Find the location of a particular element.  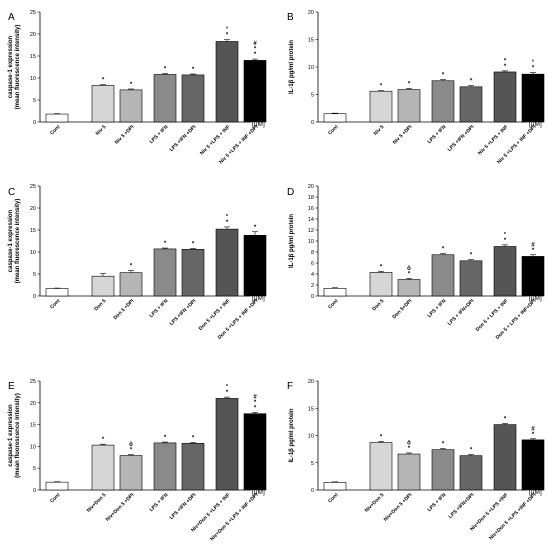

category-label: Niv+Don 5 is located at coordinates (375, 503).